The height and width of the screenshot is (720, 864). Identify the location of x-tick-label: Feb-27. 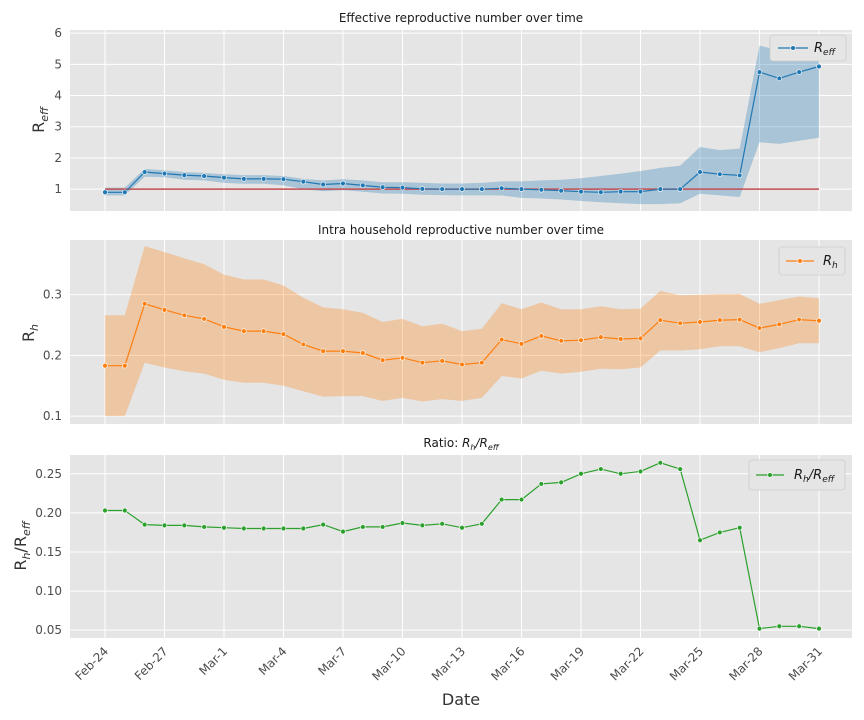
(151, 663).